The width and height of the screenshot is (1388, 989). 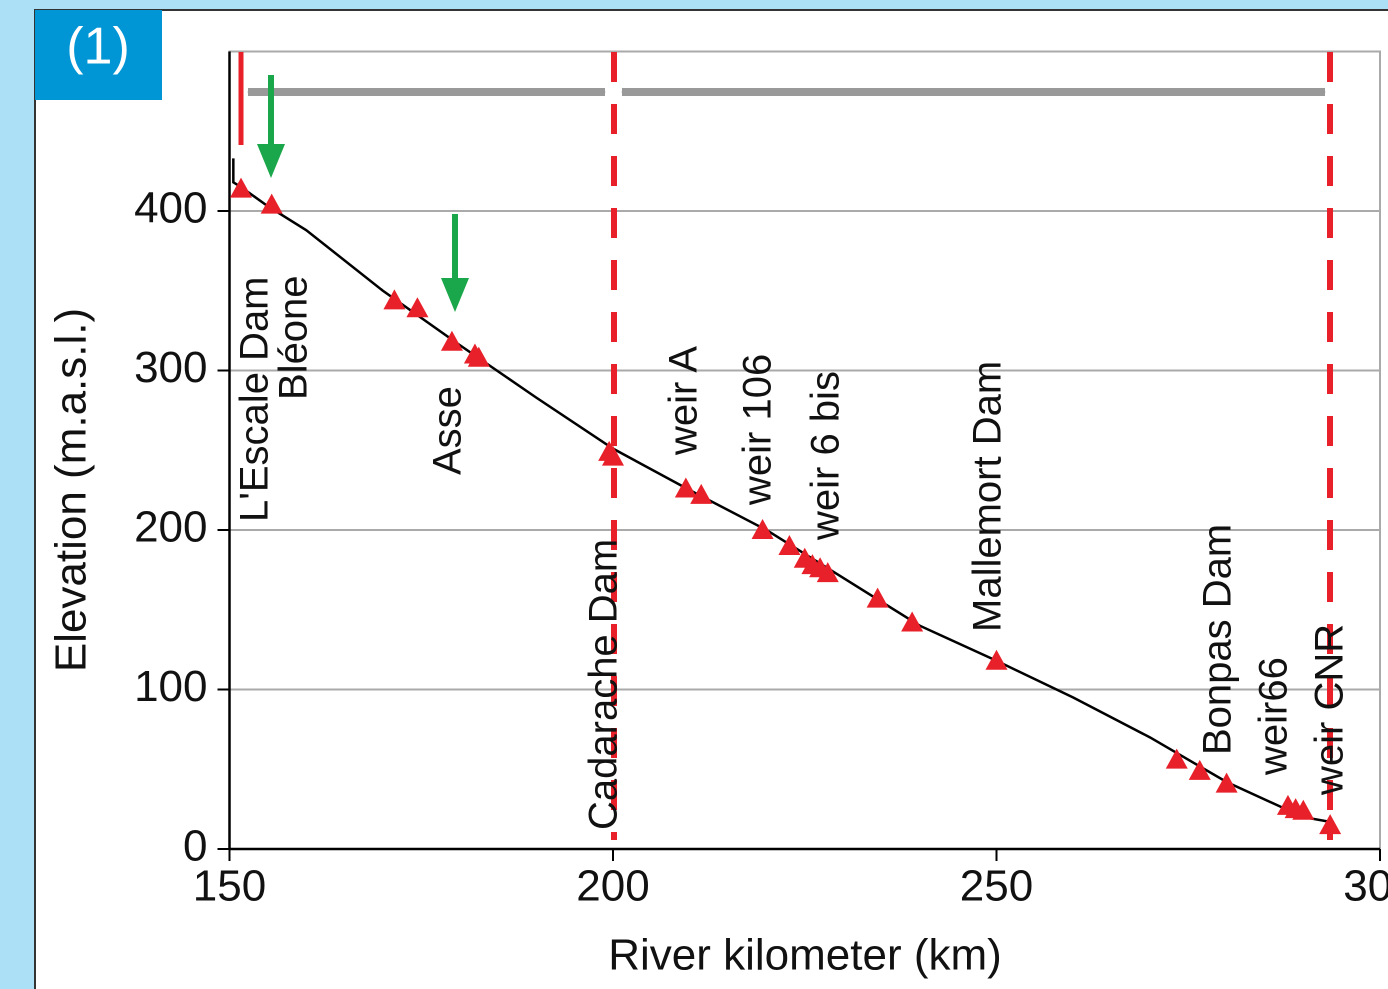 I want to click on annotation: Bléone, so click(x=294, y=337).